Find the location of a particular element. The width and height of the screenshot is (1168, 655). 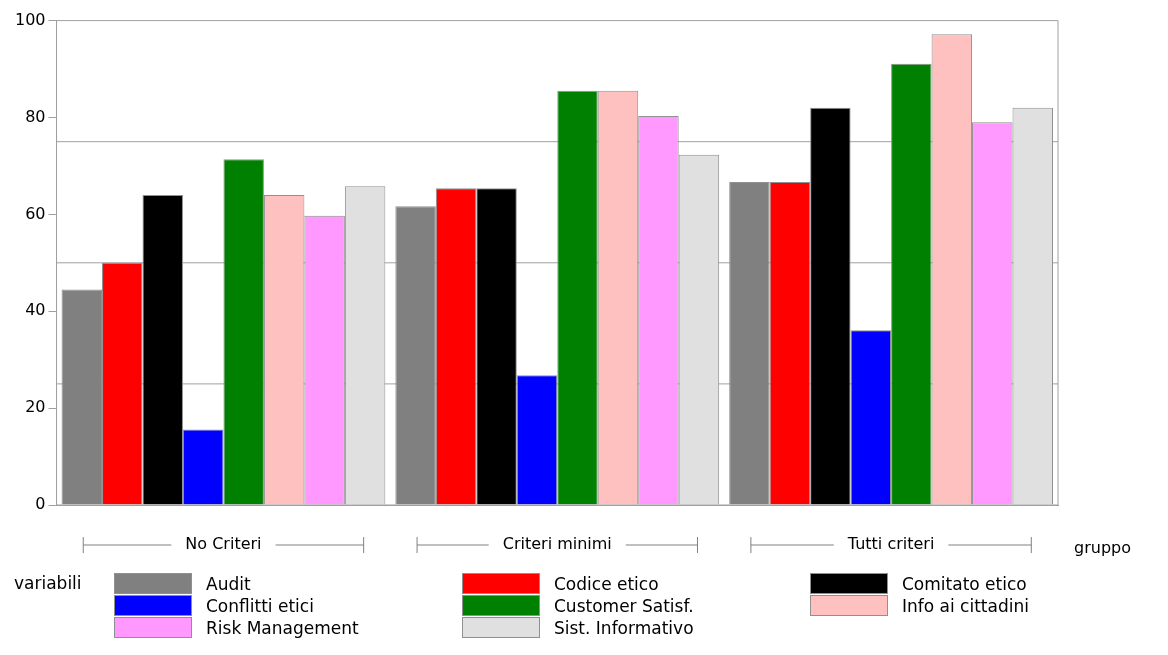

legend-label: Comitato etico is located at coordinates (964, 583).